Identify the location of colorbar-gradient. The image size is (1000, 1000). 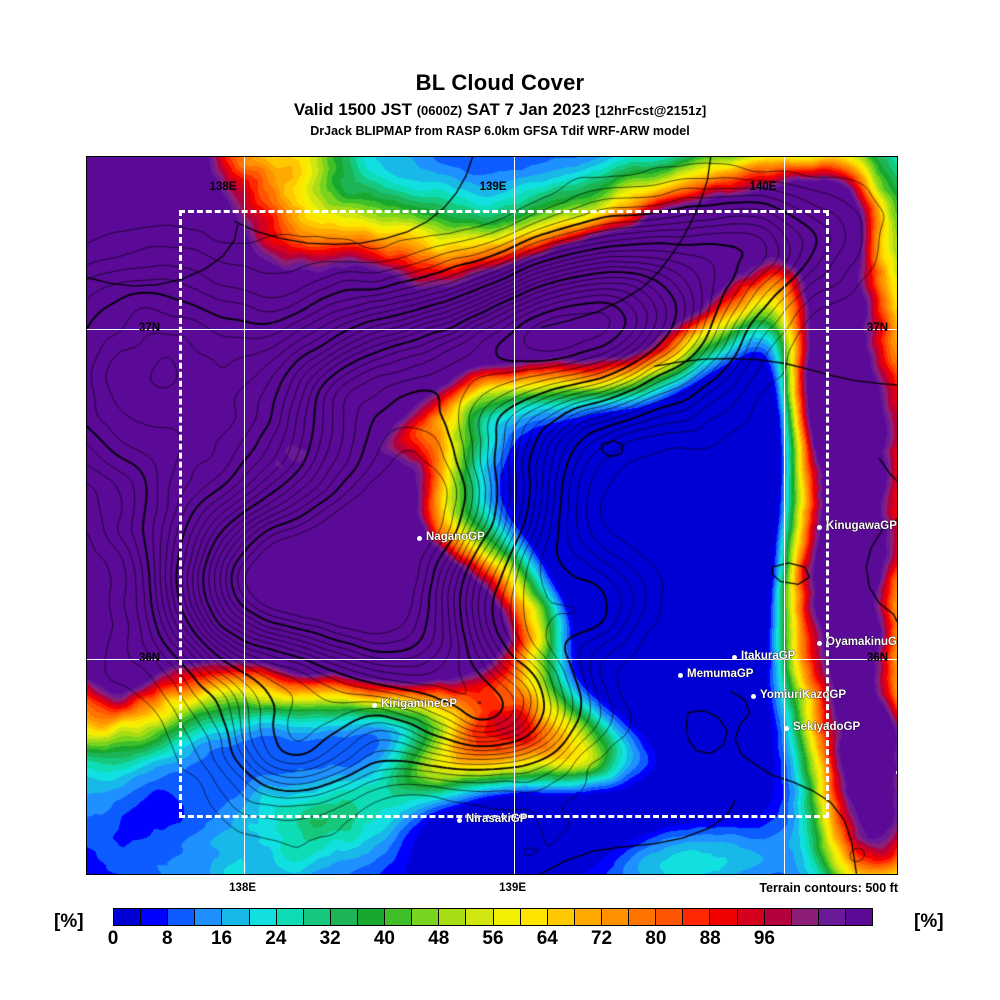
(493, 917).